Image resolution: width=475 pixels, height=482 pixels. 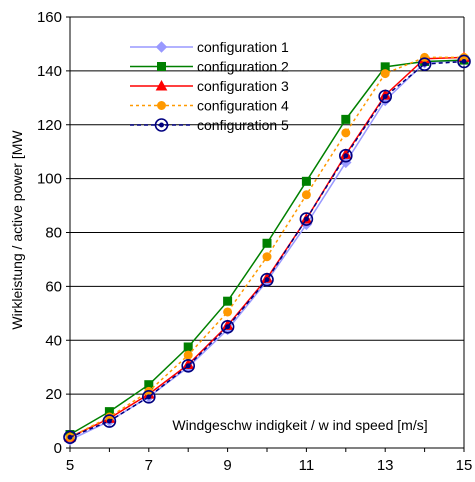 I want to click on legend-label: configuration 4, so click(x=243, y=106).